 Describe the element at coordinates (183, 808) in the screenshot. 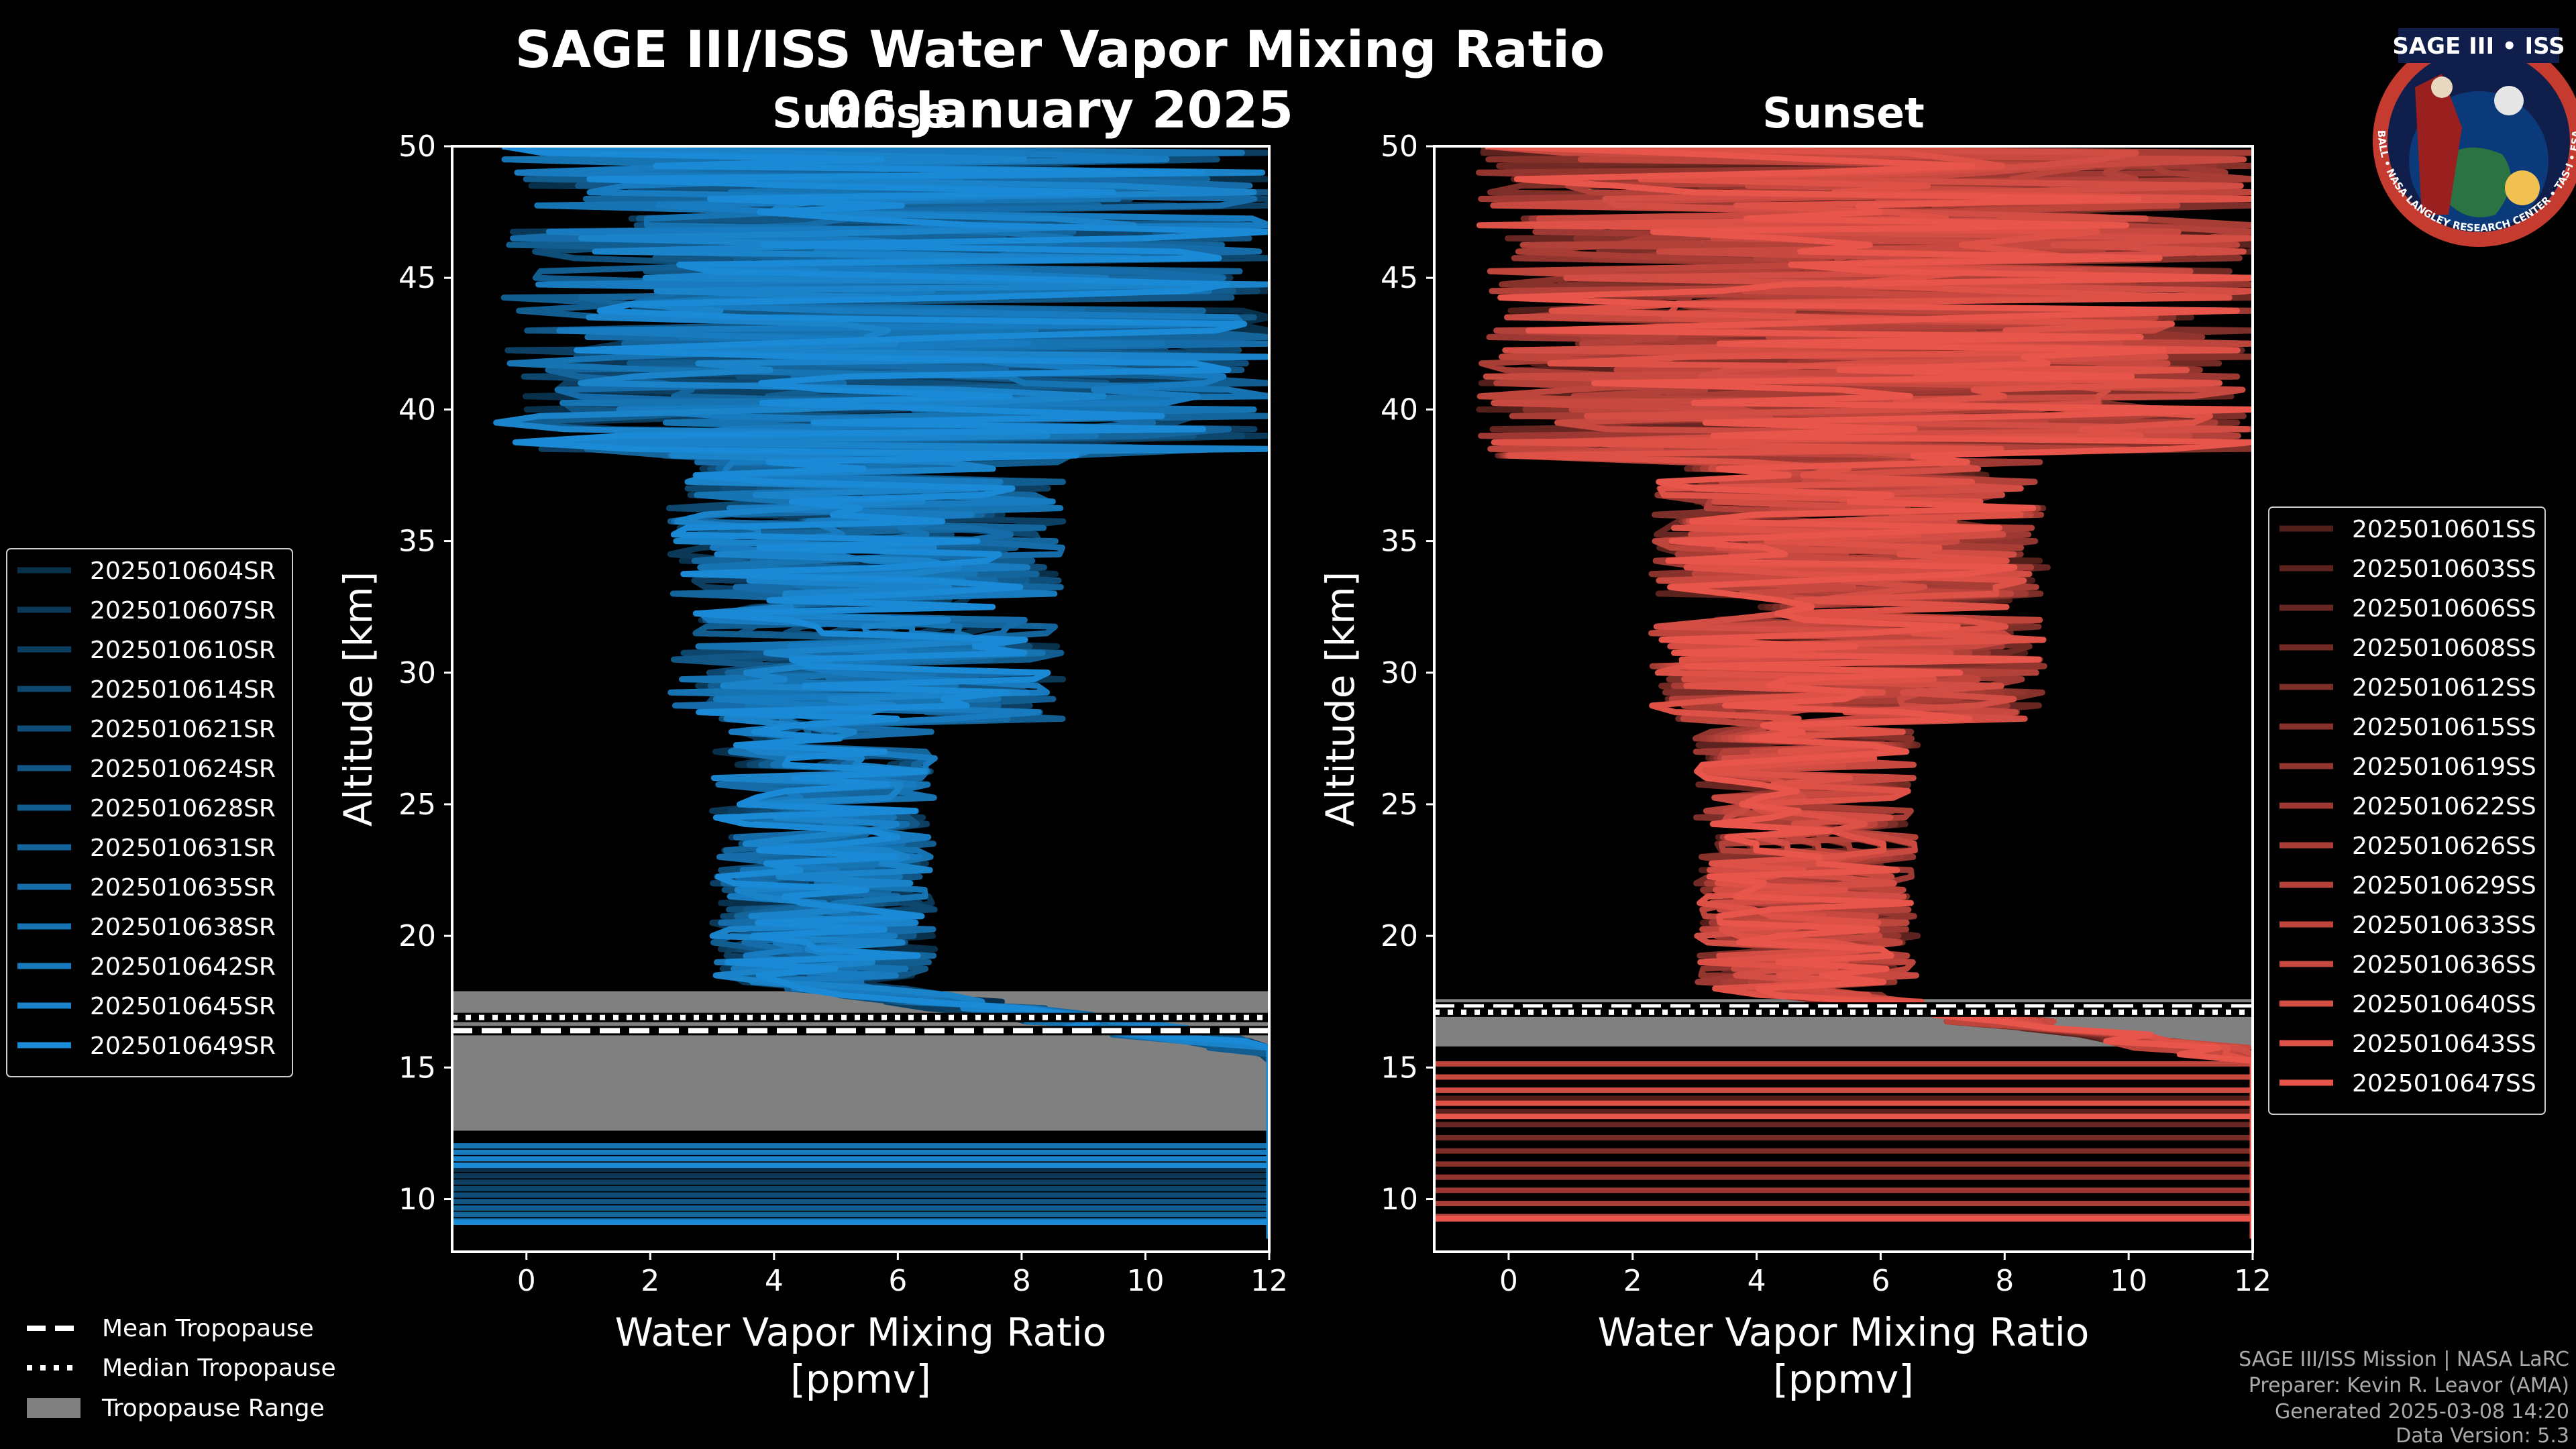

I see `legend-entry: 2025010628SR` at that location.